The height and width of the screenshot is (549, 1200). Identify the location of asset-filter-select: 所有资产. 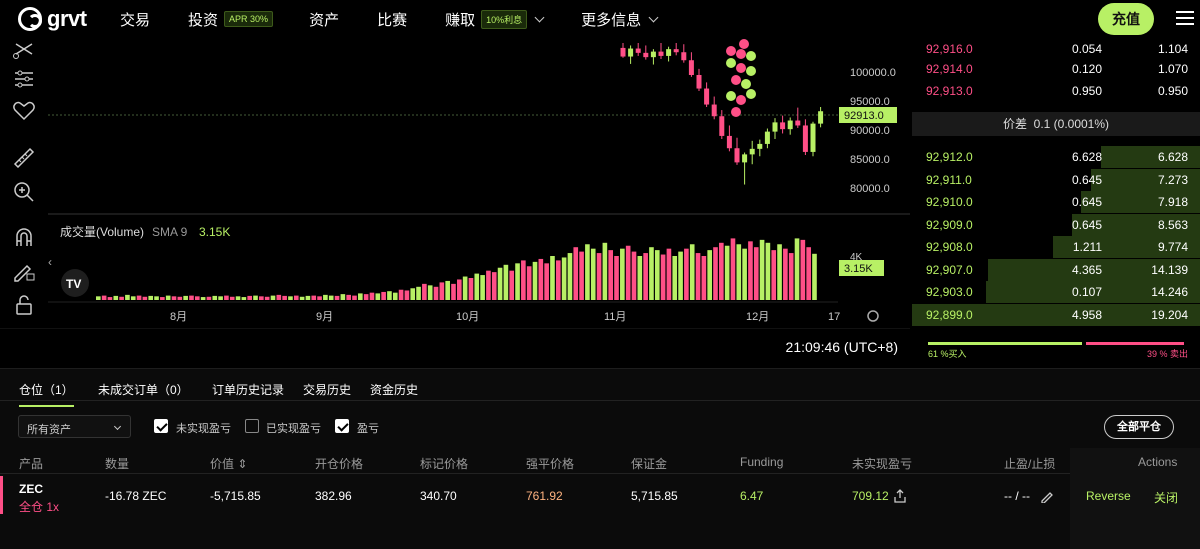
(74, 426).